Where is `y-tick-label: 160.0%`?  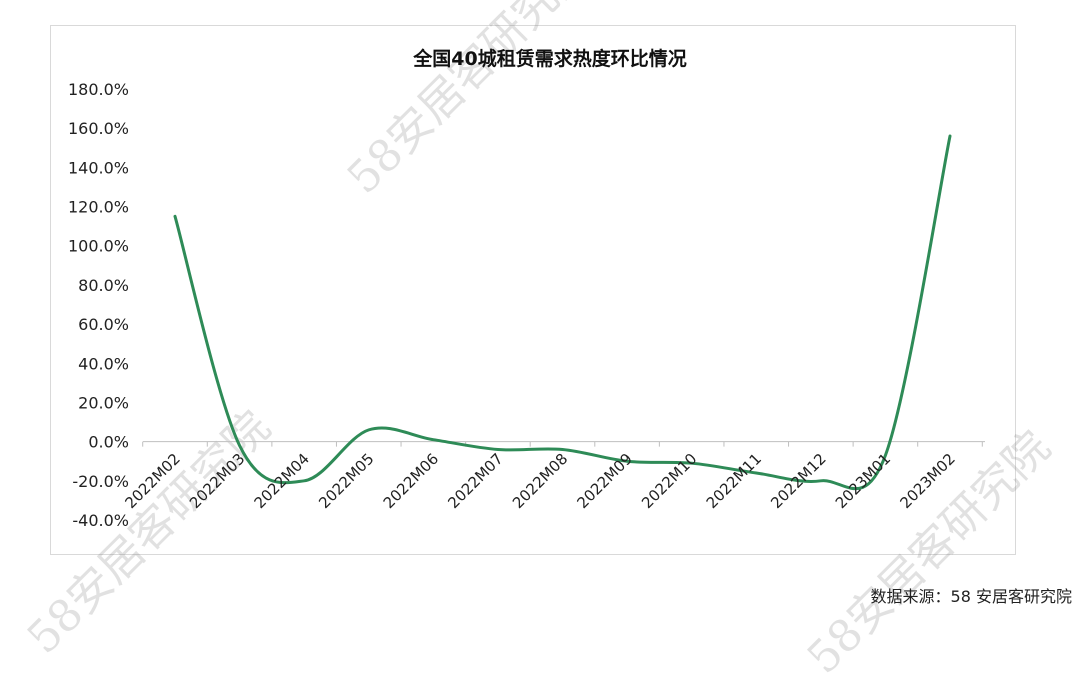
y-tick-label: 160.0% is located at coordinates (98, 128).